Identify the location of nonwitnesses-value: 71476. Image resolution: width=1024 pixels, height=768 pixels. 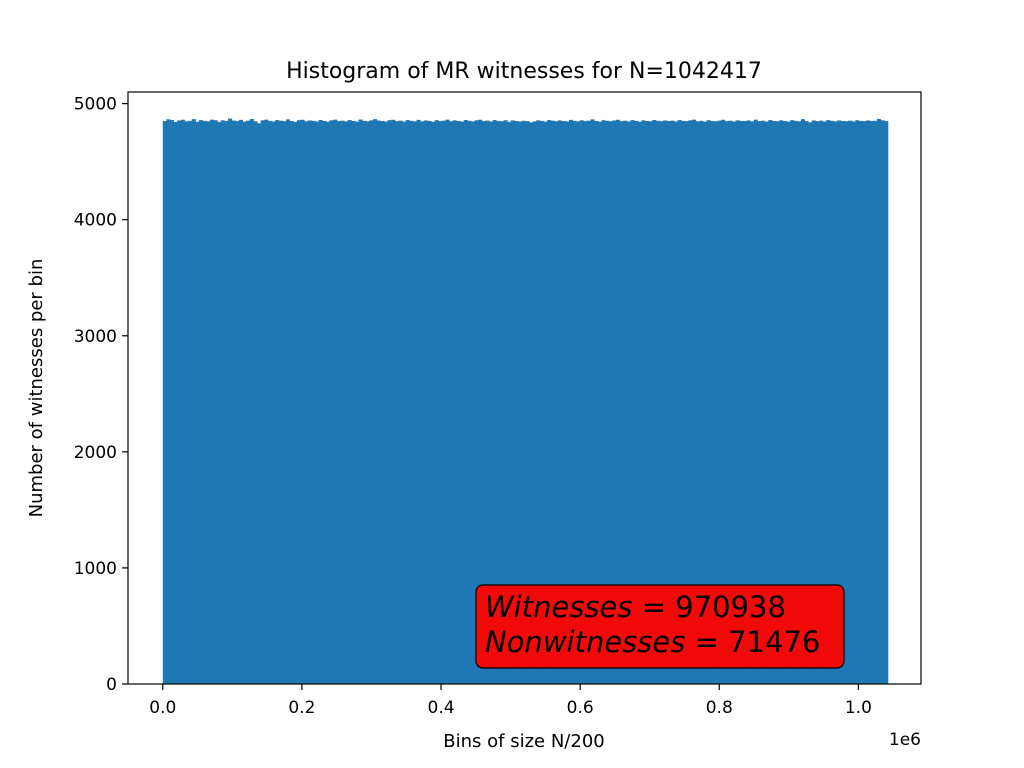
(774, 642).